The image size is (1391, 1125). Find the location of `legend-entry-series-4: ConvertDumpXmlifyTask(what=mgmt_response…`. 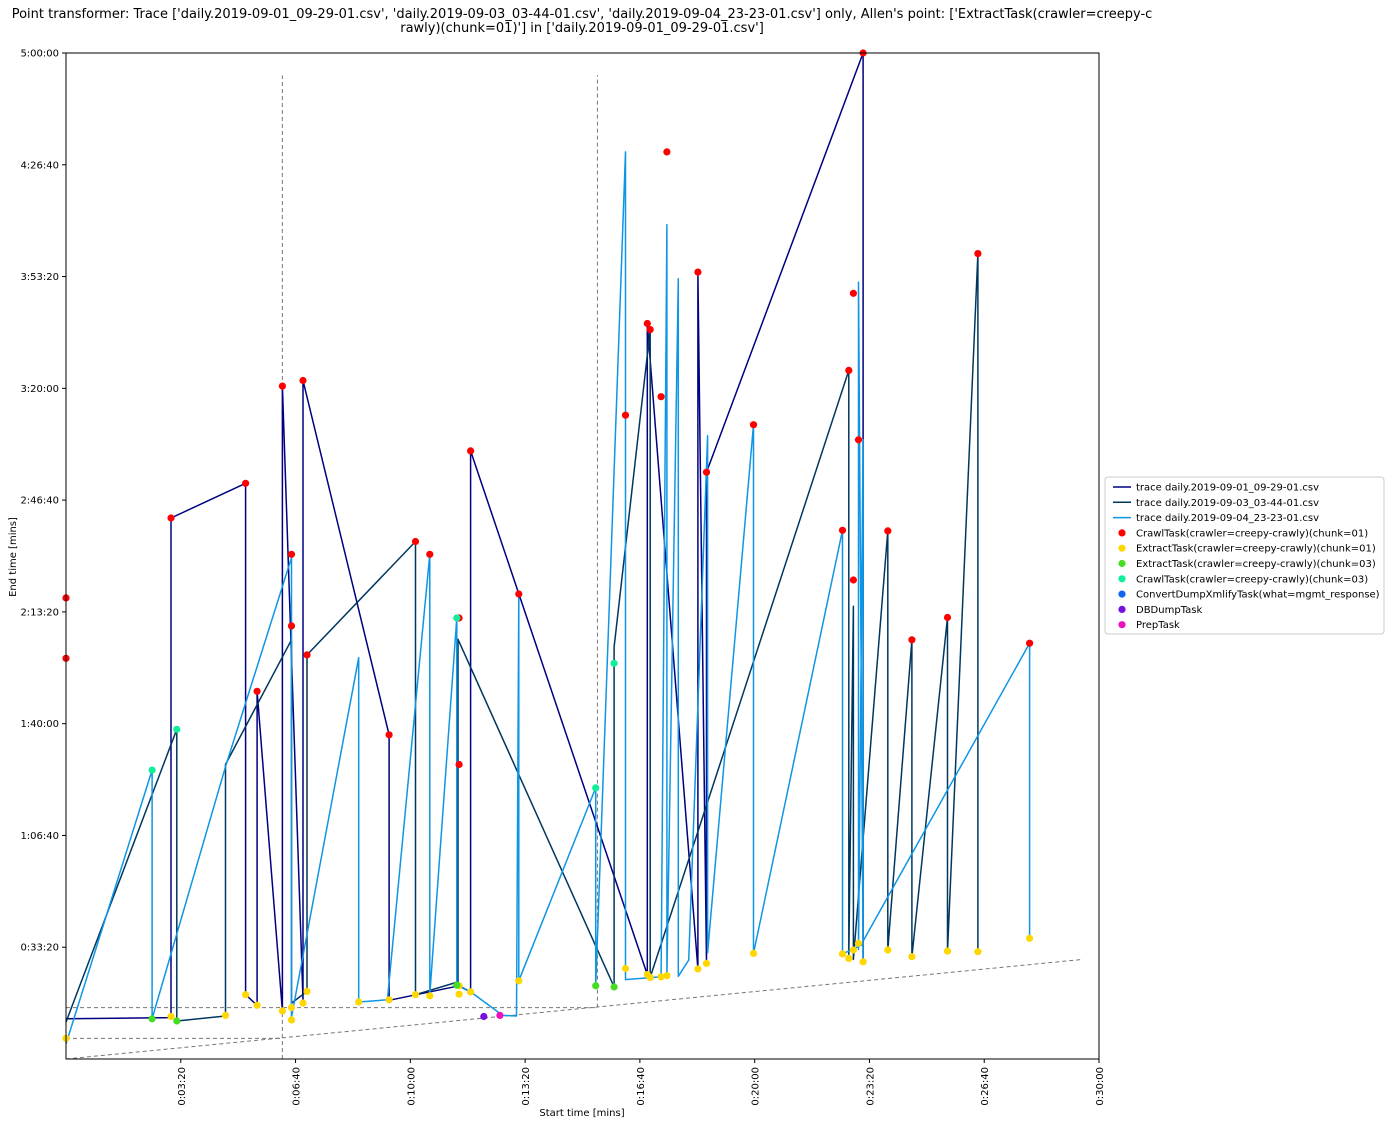

legend-entry-series-4: ConvertDumpXmlifyTask(what=mgmt_response… is located at coordinates (1258, 595).